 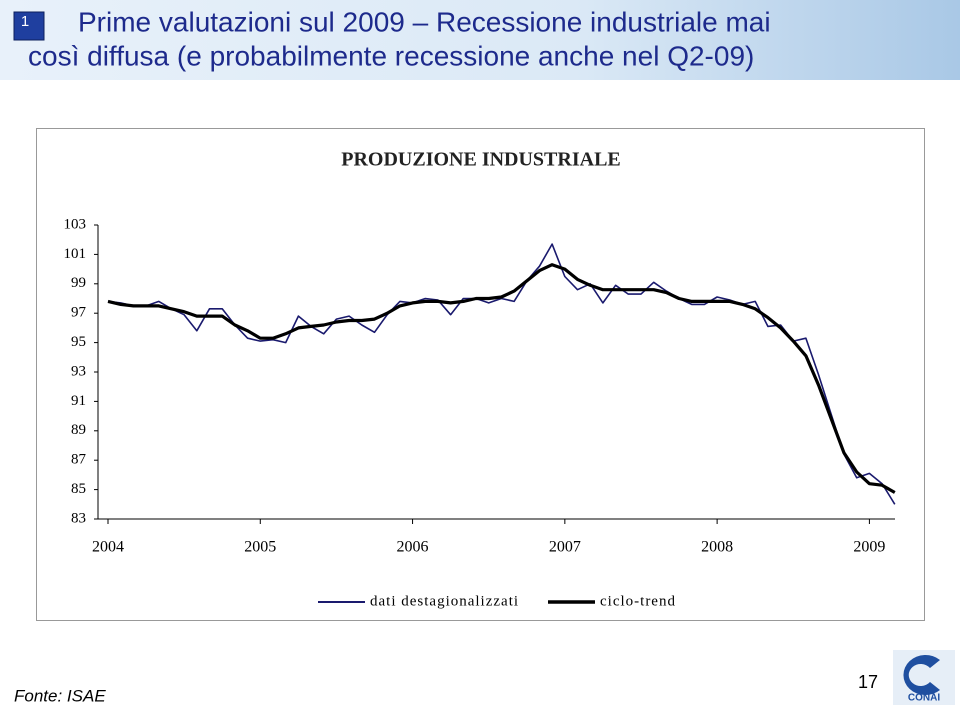 I want to click on slide-number-box, so click(x=29, y=26).